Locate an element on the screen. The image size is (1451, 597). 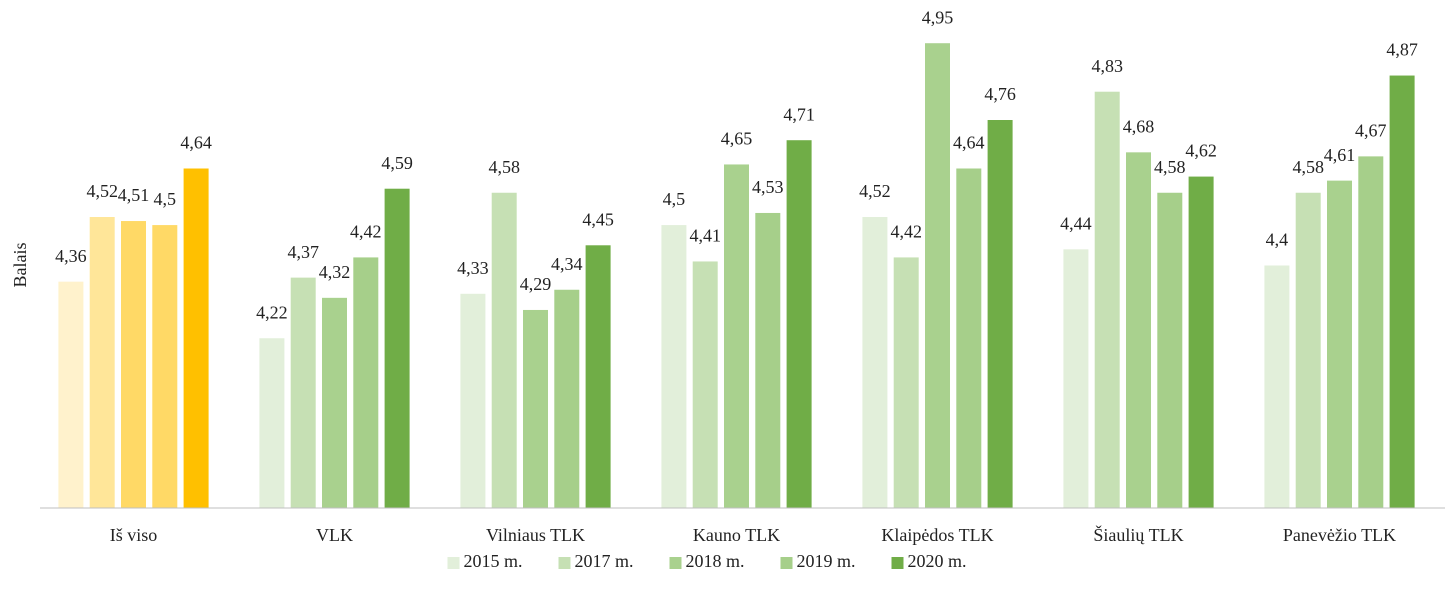
value-label: 4,62 is located at coordinates (1201, 151).